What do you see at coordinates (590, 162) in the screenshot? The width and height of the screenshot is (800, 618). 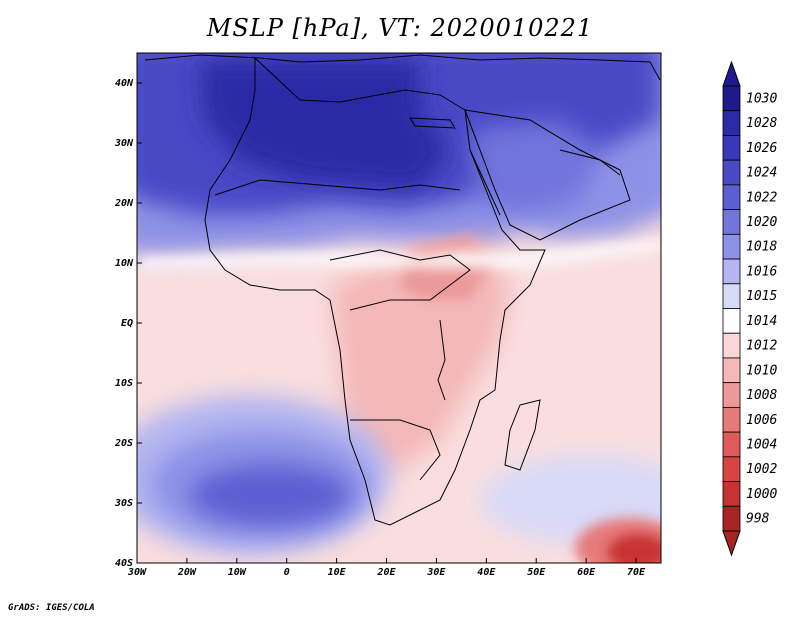 I see `coast-persian-gulf` at bounding box center [590, 162].